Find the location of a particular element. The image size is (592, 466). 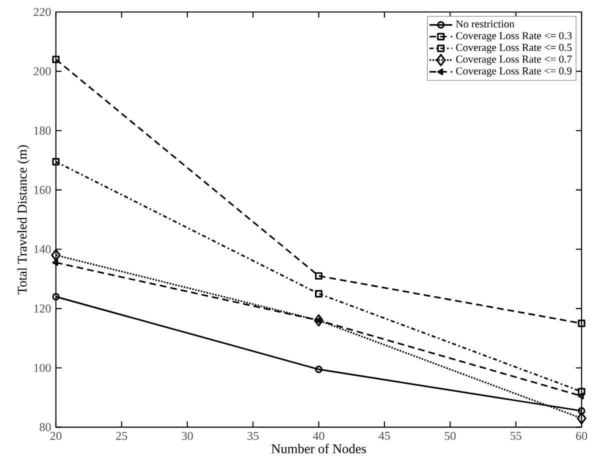

y-tick-label: 140 is located at coordinates (42, 249).